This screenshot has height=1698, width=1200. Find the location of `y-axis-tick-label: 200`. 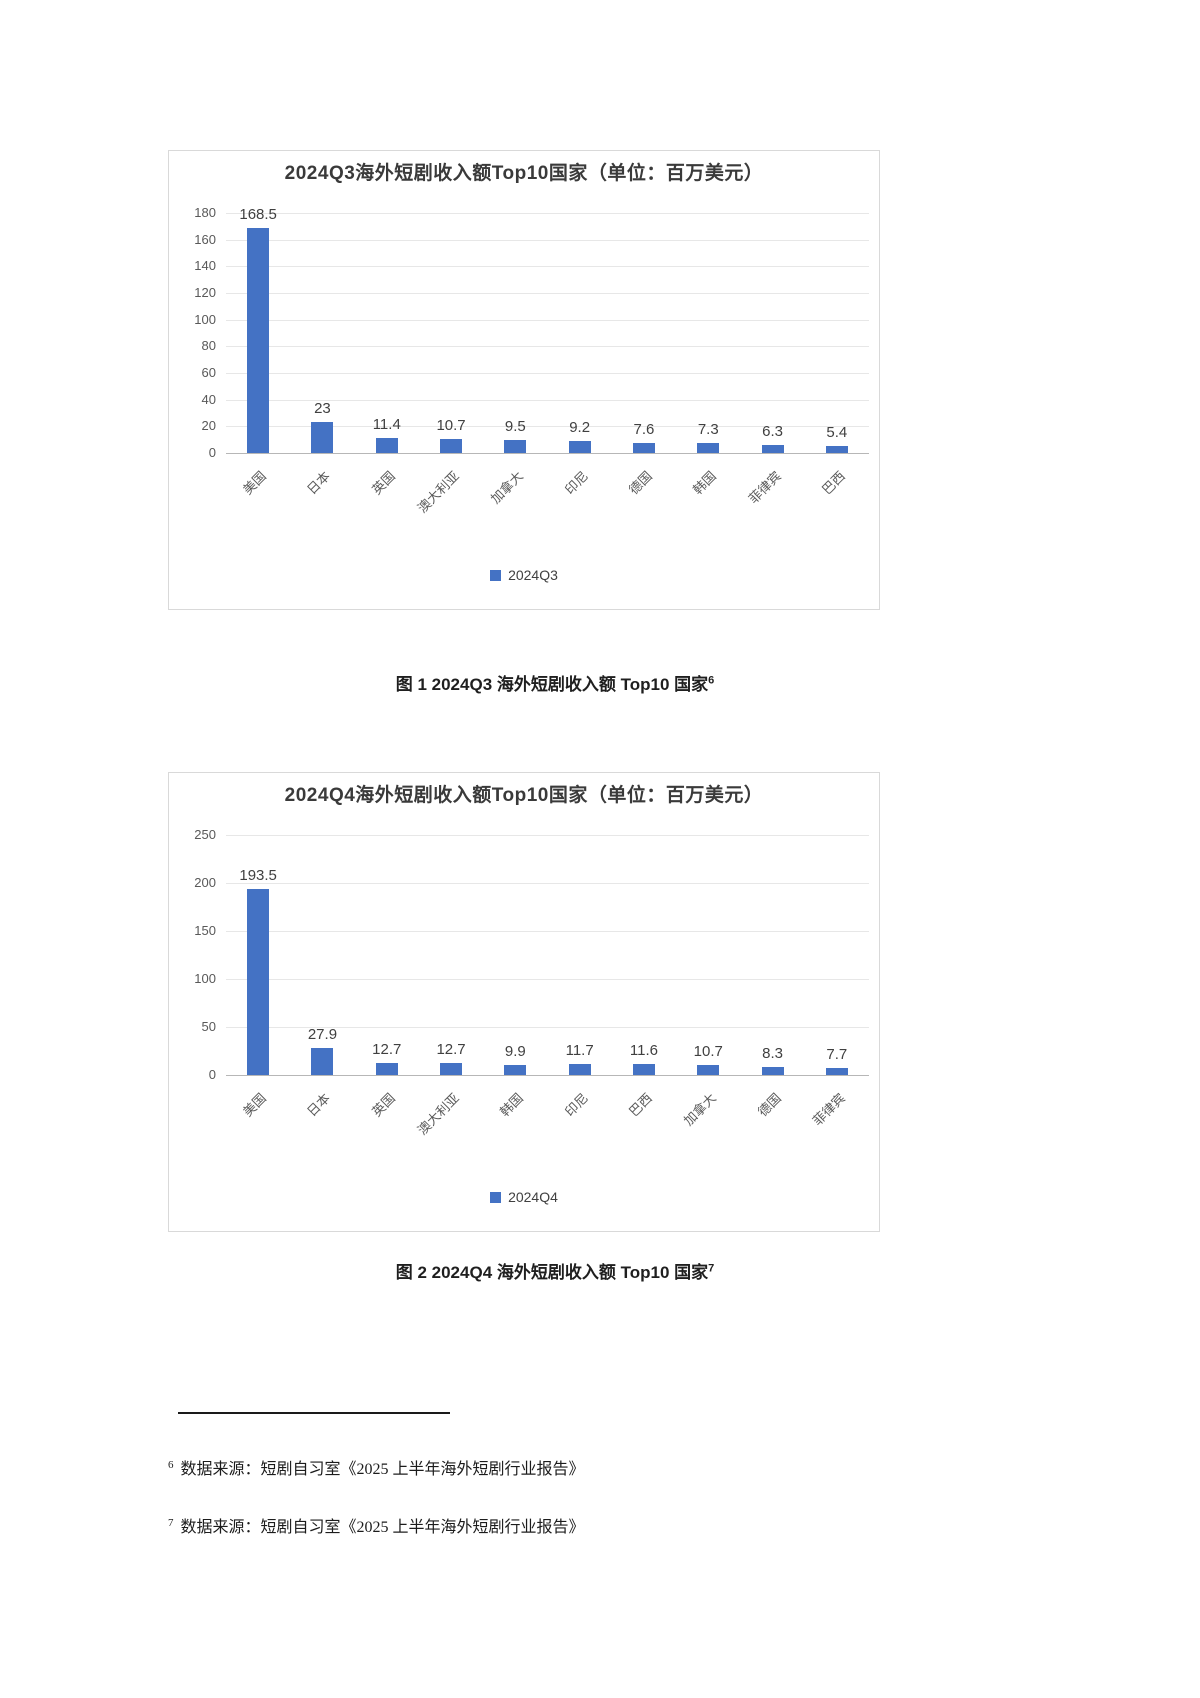

y-axis-tick-label: 200 is located at coordinates (205, 882).